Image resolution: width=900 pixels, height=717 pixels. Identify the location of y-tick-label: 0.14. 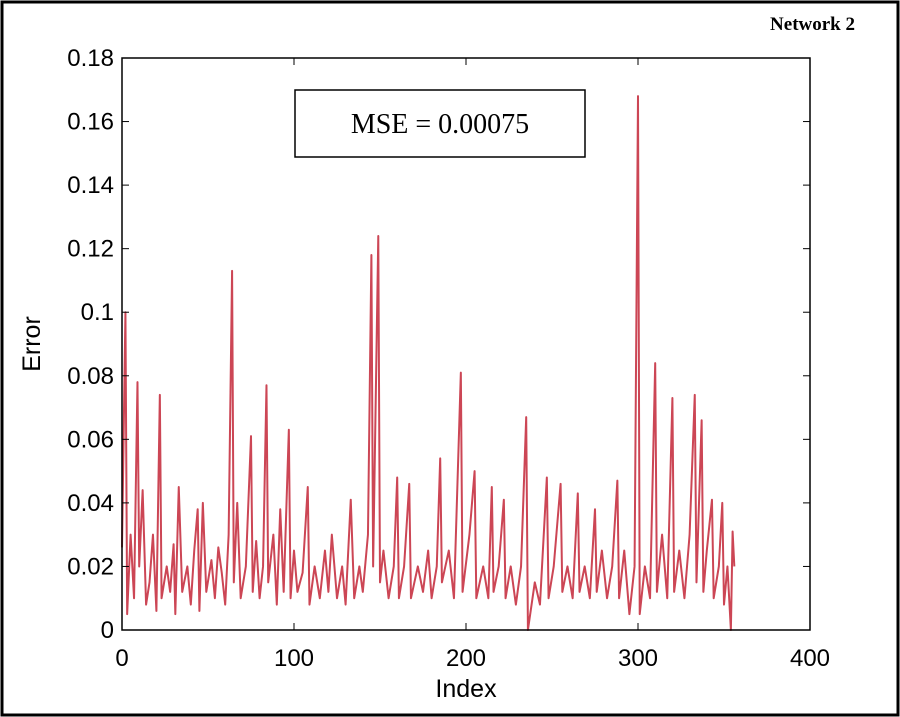
(90, 185).